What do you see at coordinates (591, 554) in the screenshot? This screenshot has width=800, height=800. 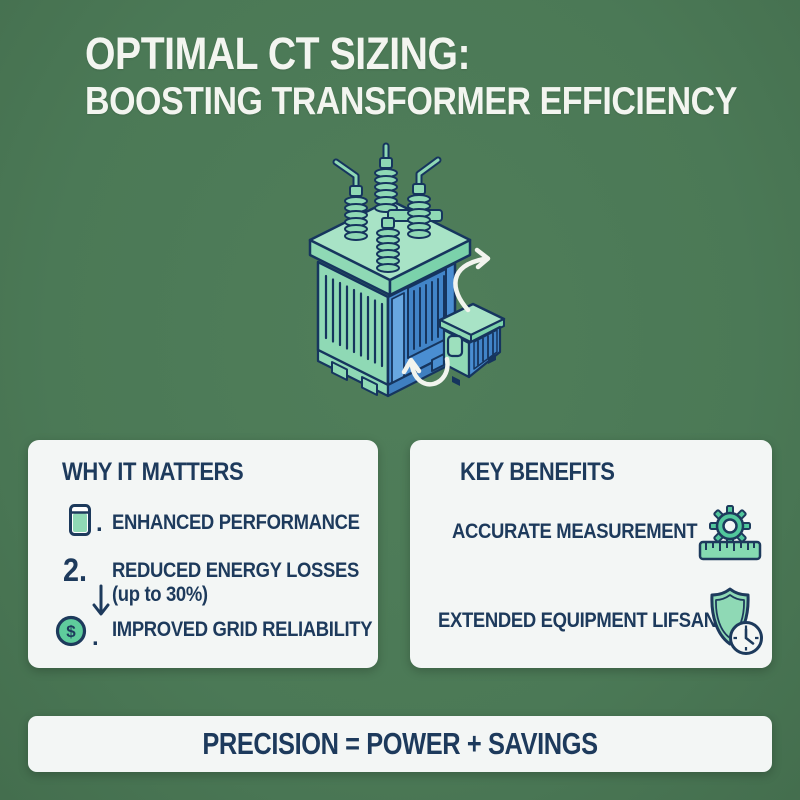 I see `key-benefits-card: KEY BENEFITS ACCURATE MEASUREMENT` at bounding box center [591, 554].